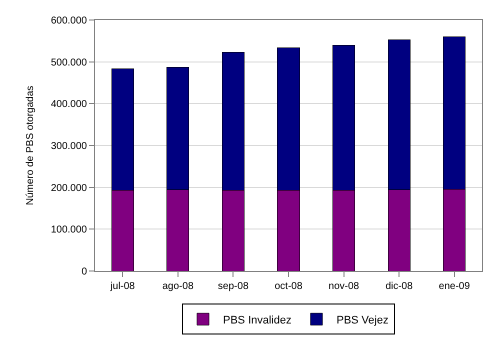  Describe the element at coordinates (454, 286) in the screenshot. I see `x-tick-label: ene-09` at that location.